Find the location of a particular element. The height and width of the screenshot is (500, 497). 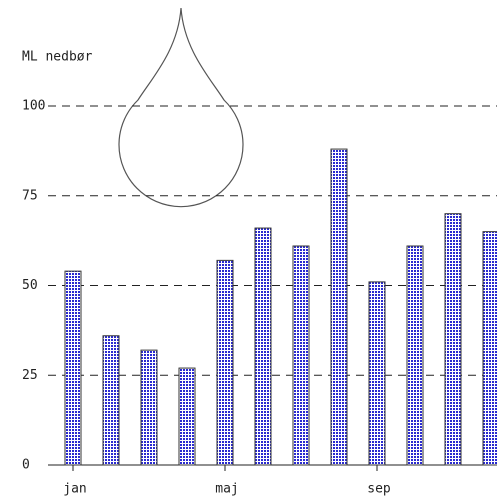

raindrop-icon is located at coordinates (181, 107).